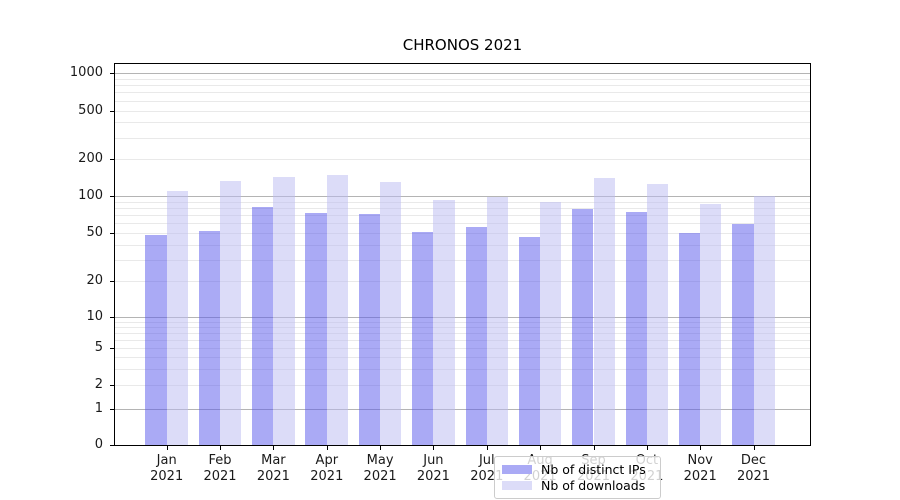 The height and width of the screenshot is (500, 900). Describe the element at coordinates (274, 448) in the screenshot. I see `x-tick-mark-mar` at that location.